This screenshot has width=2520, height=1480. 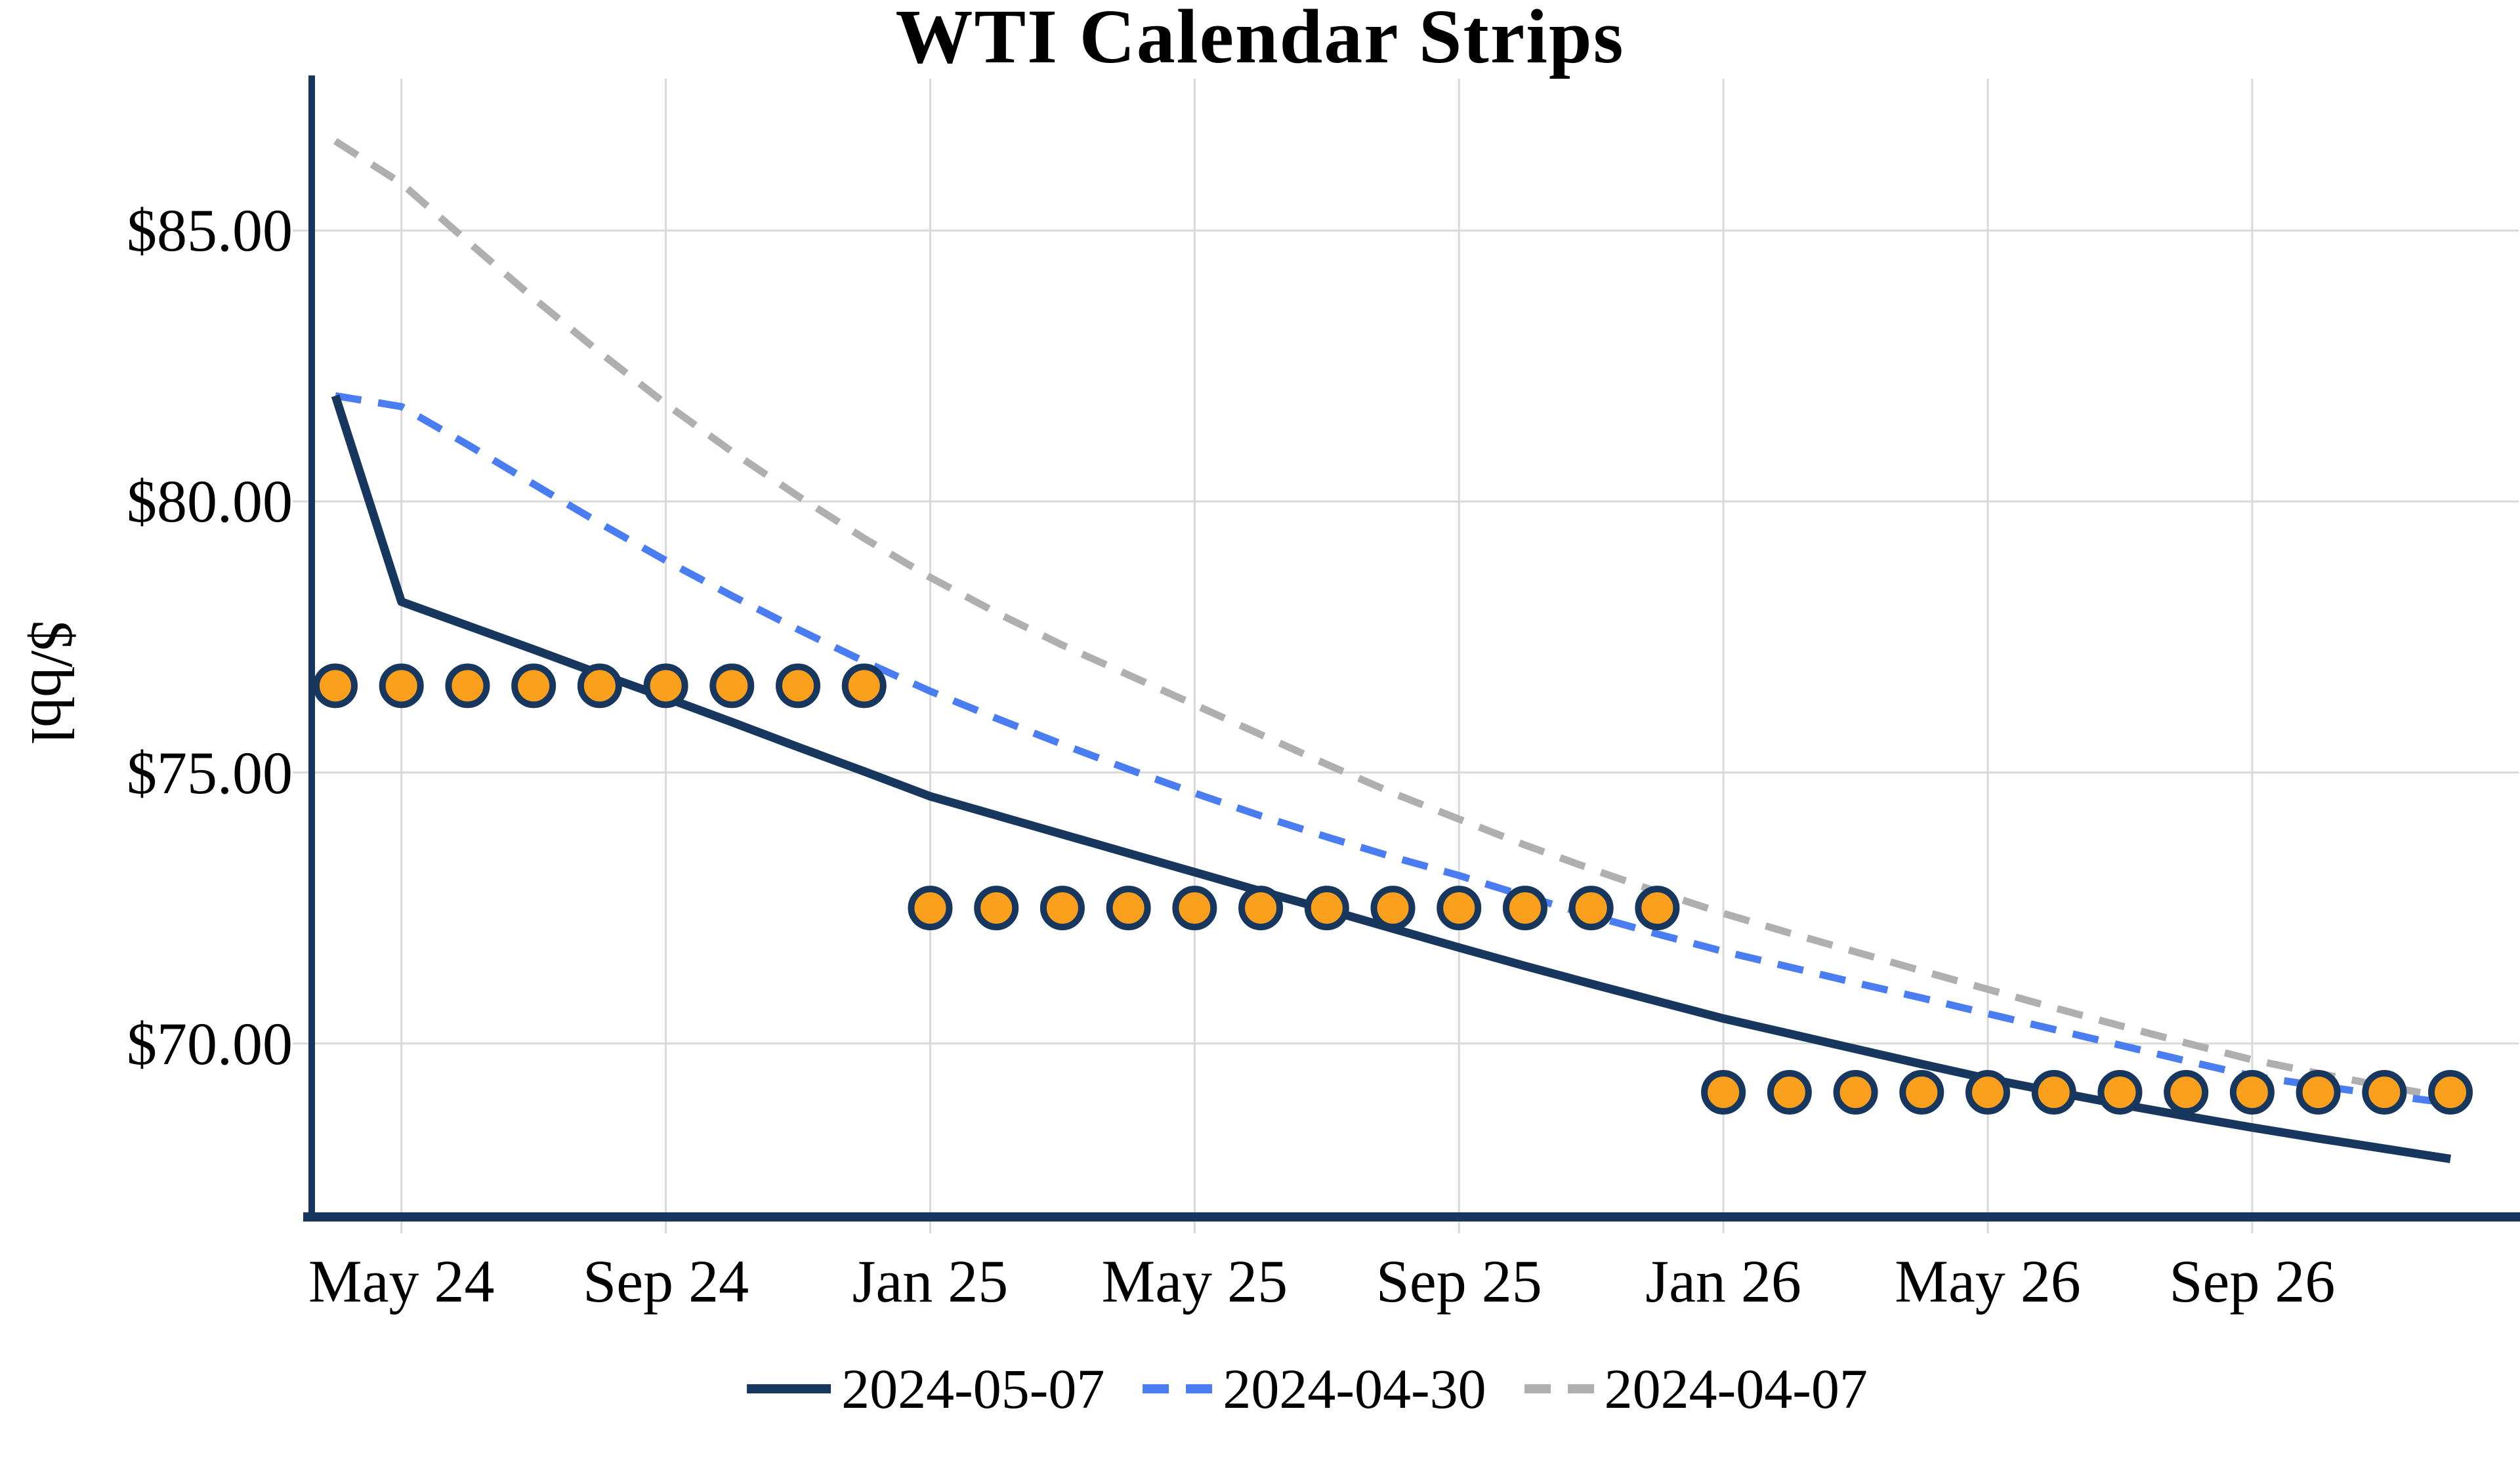 I want to click on x-tick-label: Jan 25, so click(x=930, y=1281).